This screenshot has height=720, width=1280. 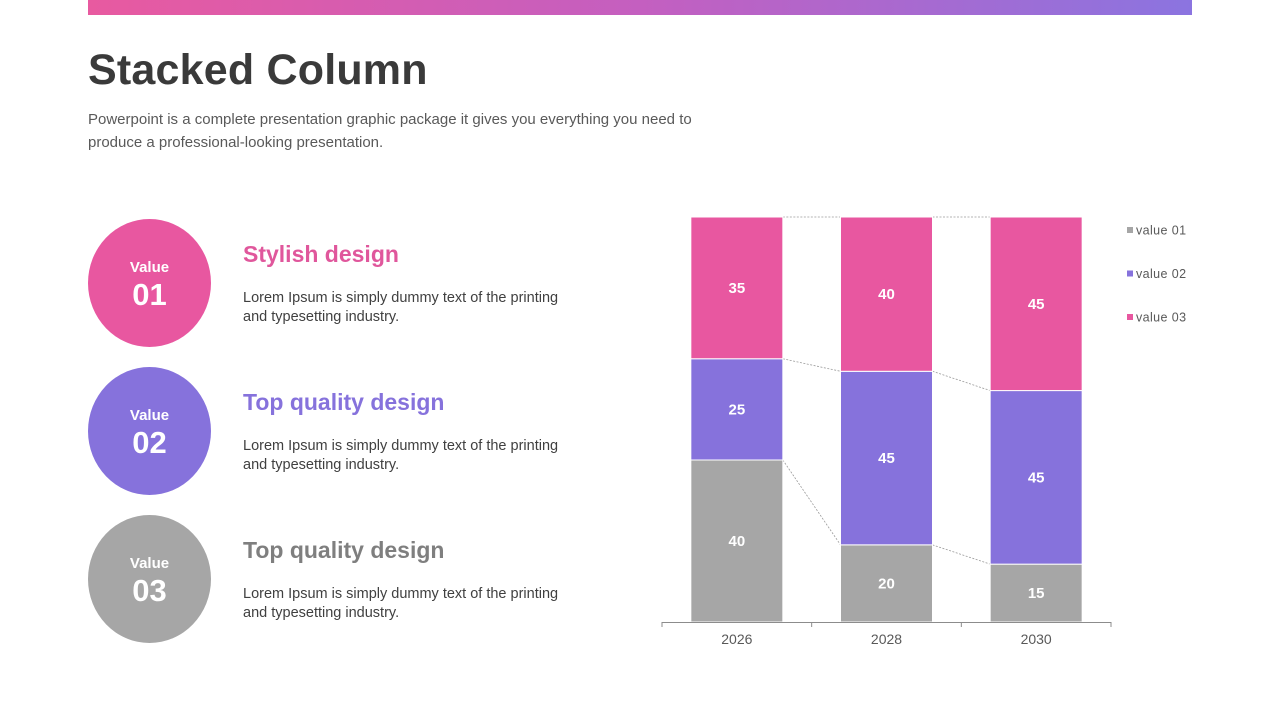 What do you see at coordinates (736, 639) in the screenshot?
I see `x-tick-label: 2026` at bounding box center [736, 639].